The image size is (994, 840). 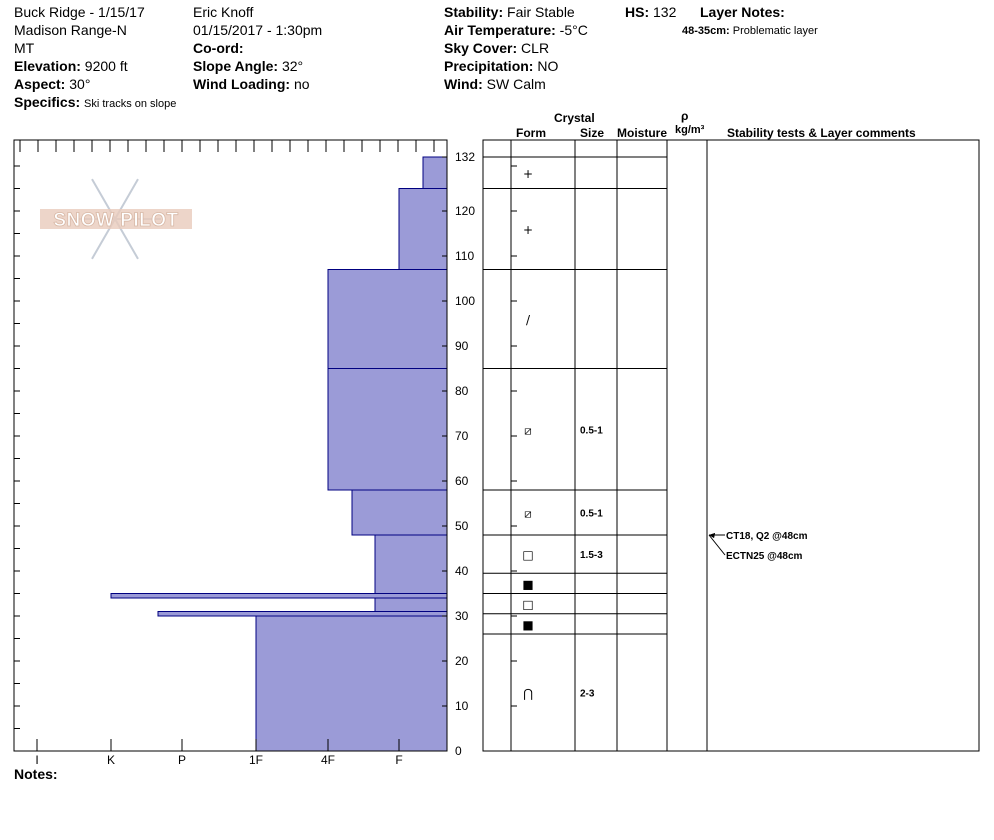 I want to click on form-header: Form, so click(x=531, y=133).